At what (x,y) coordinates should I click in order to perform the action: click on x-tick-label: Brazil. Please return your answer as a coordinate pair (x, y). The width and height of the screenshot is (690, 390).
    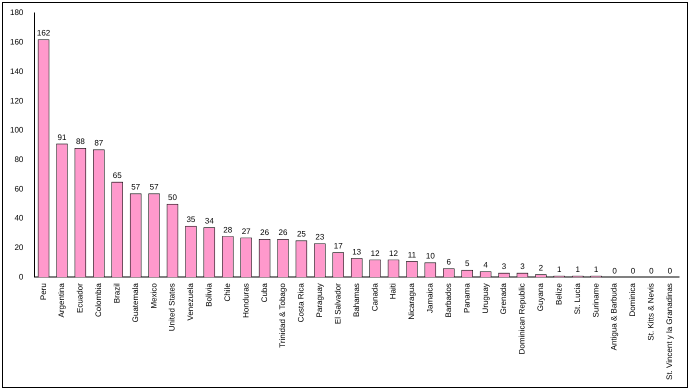
    Looking at the image, I should click on (117, 293).